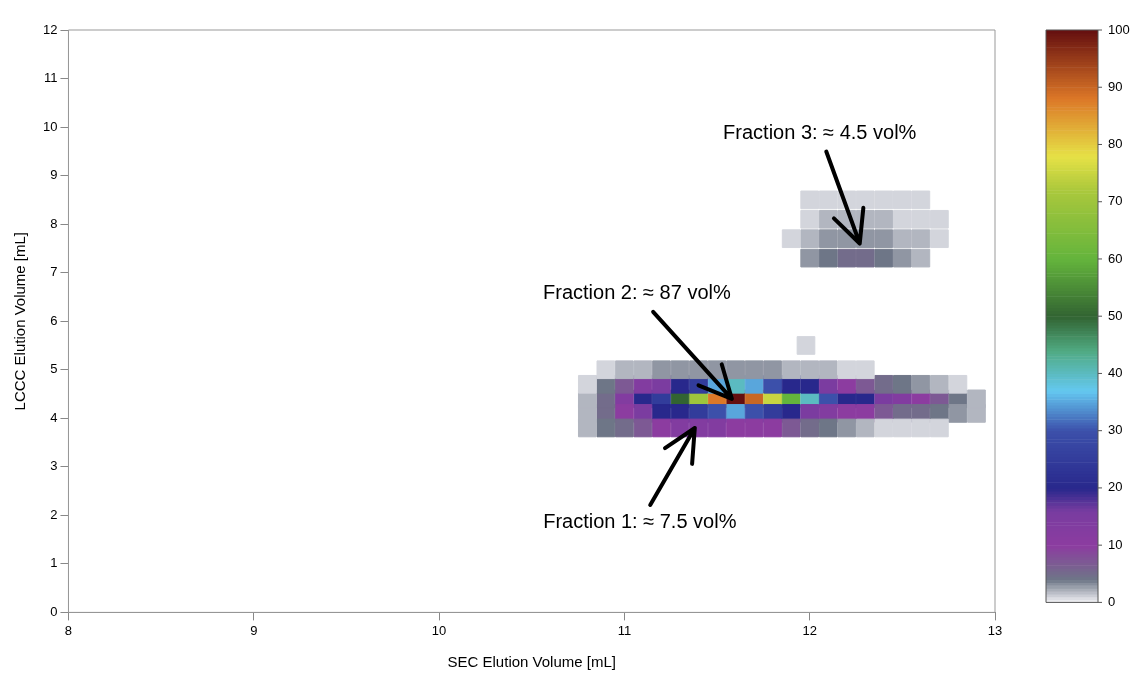 This screenshot has height=686, width=1135. What do you see at coordinates (20, 321) in the screenshot?
I see `y-axis-title: LCCC Elution Volume [mL]` at bounding box center [20, 321].